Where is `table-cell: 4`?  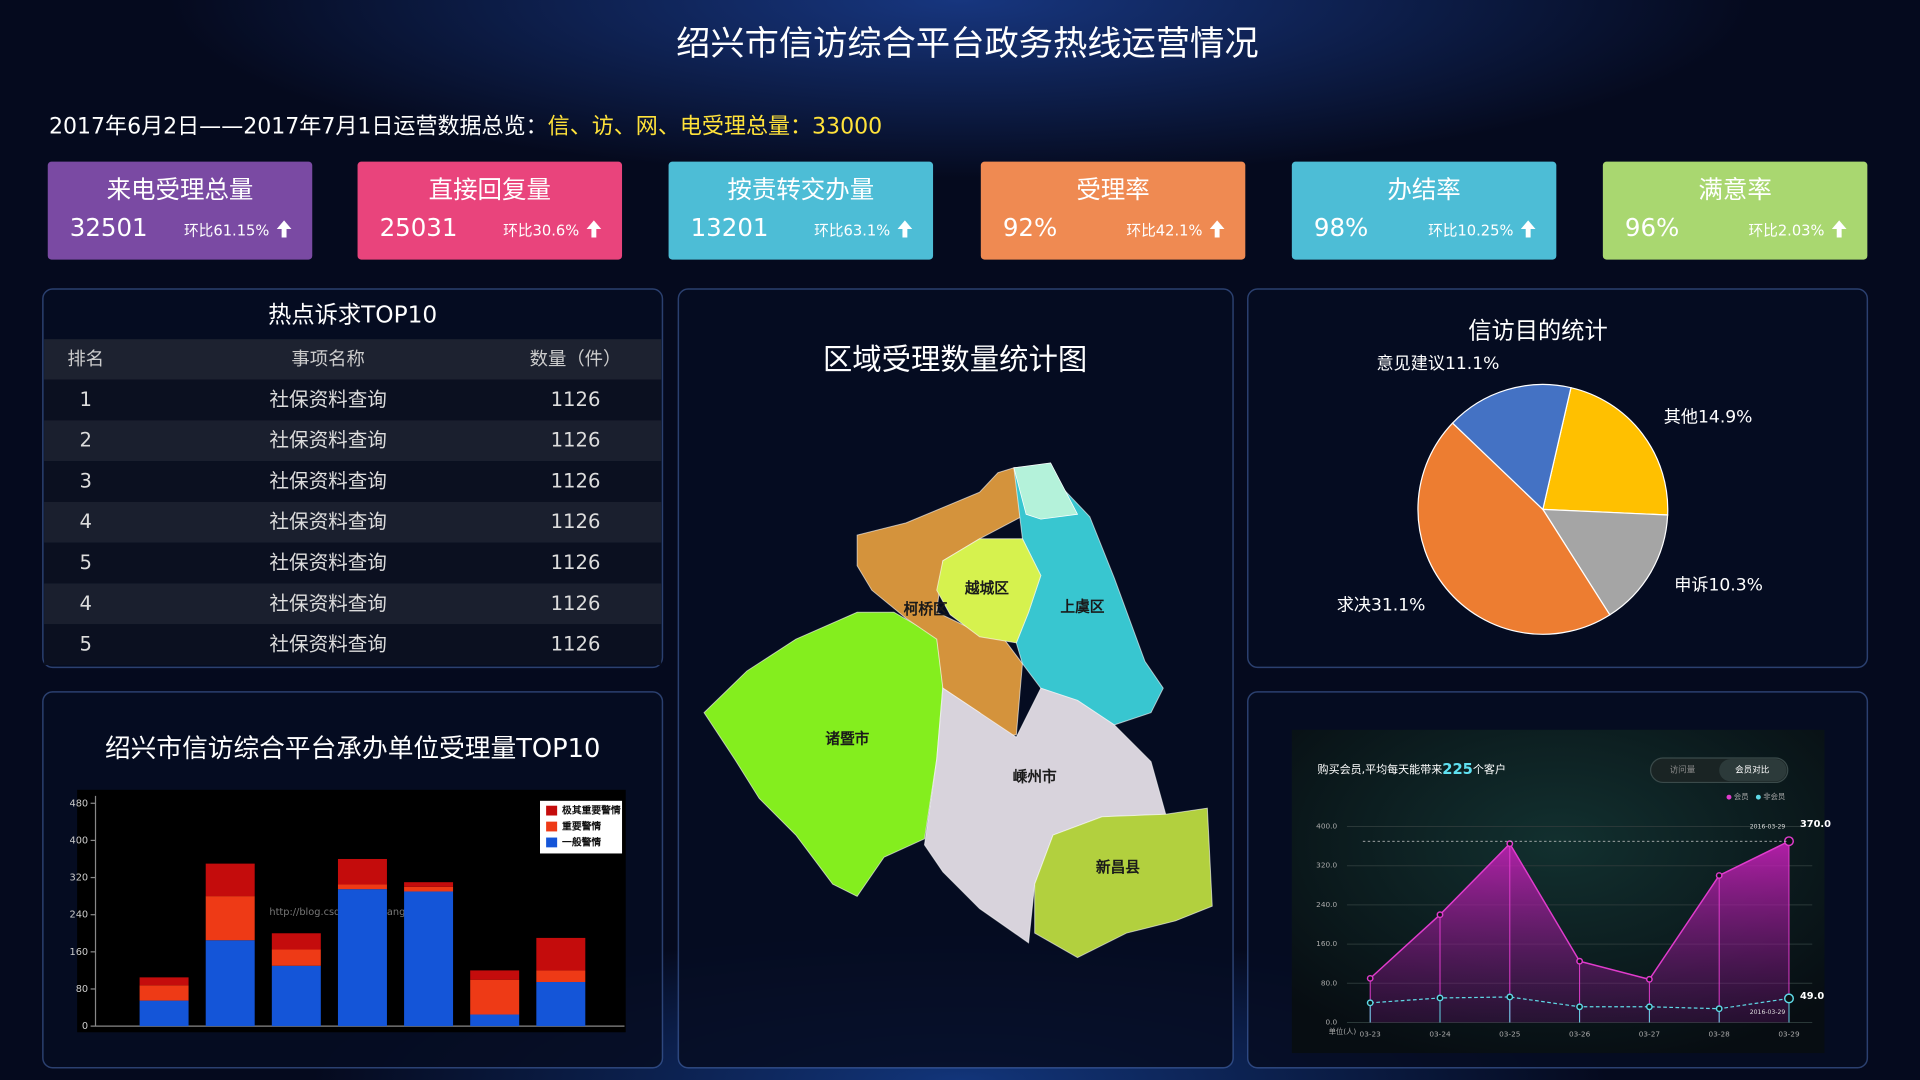
table-cell: 4 is located at coordinates (85, 603).